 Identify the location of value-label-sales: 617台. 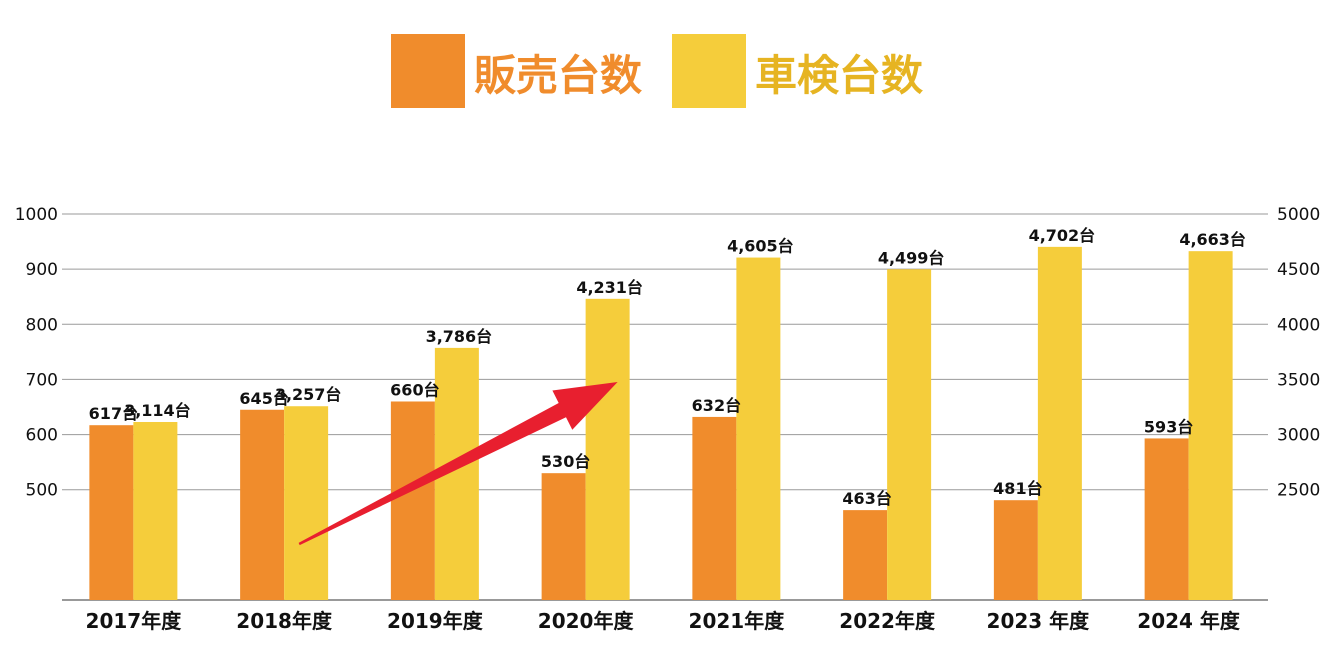
(113, 413).